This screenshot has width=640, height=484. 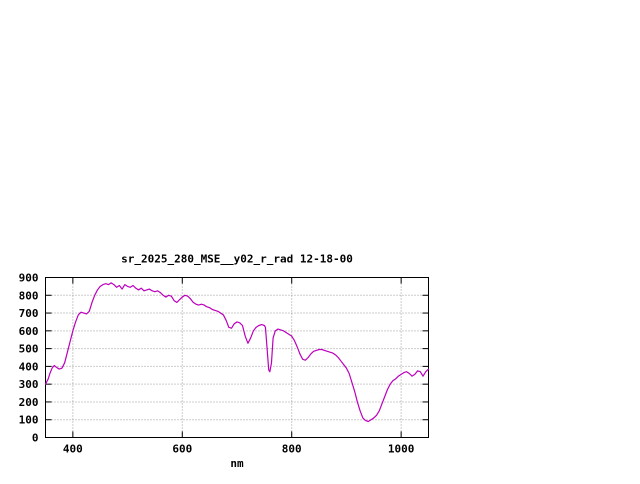 I want to click on chart-title: sr_2025_280_MSE__y02_r_rad 12-18-00, so click(x=237, y=259).